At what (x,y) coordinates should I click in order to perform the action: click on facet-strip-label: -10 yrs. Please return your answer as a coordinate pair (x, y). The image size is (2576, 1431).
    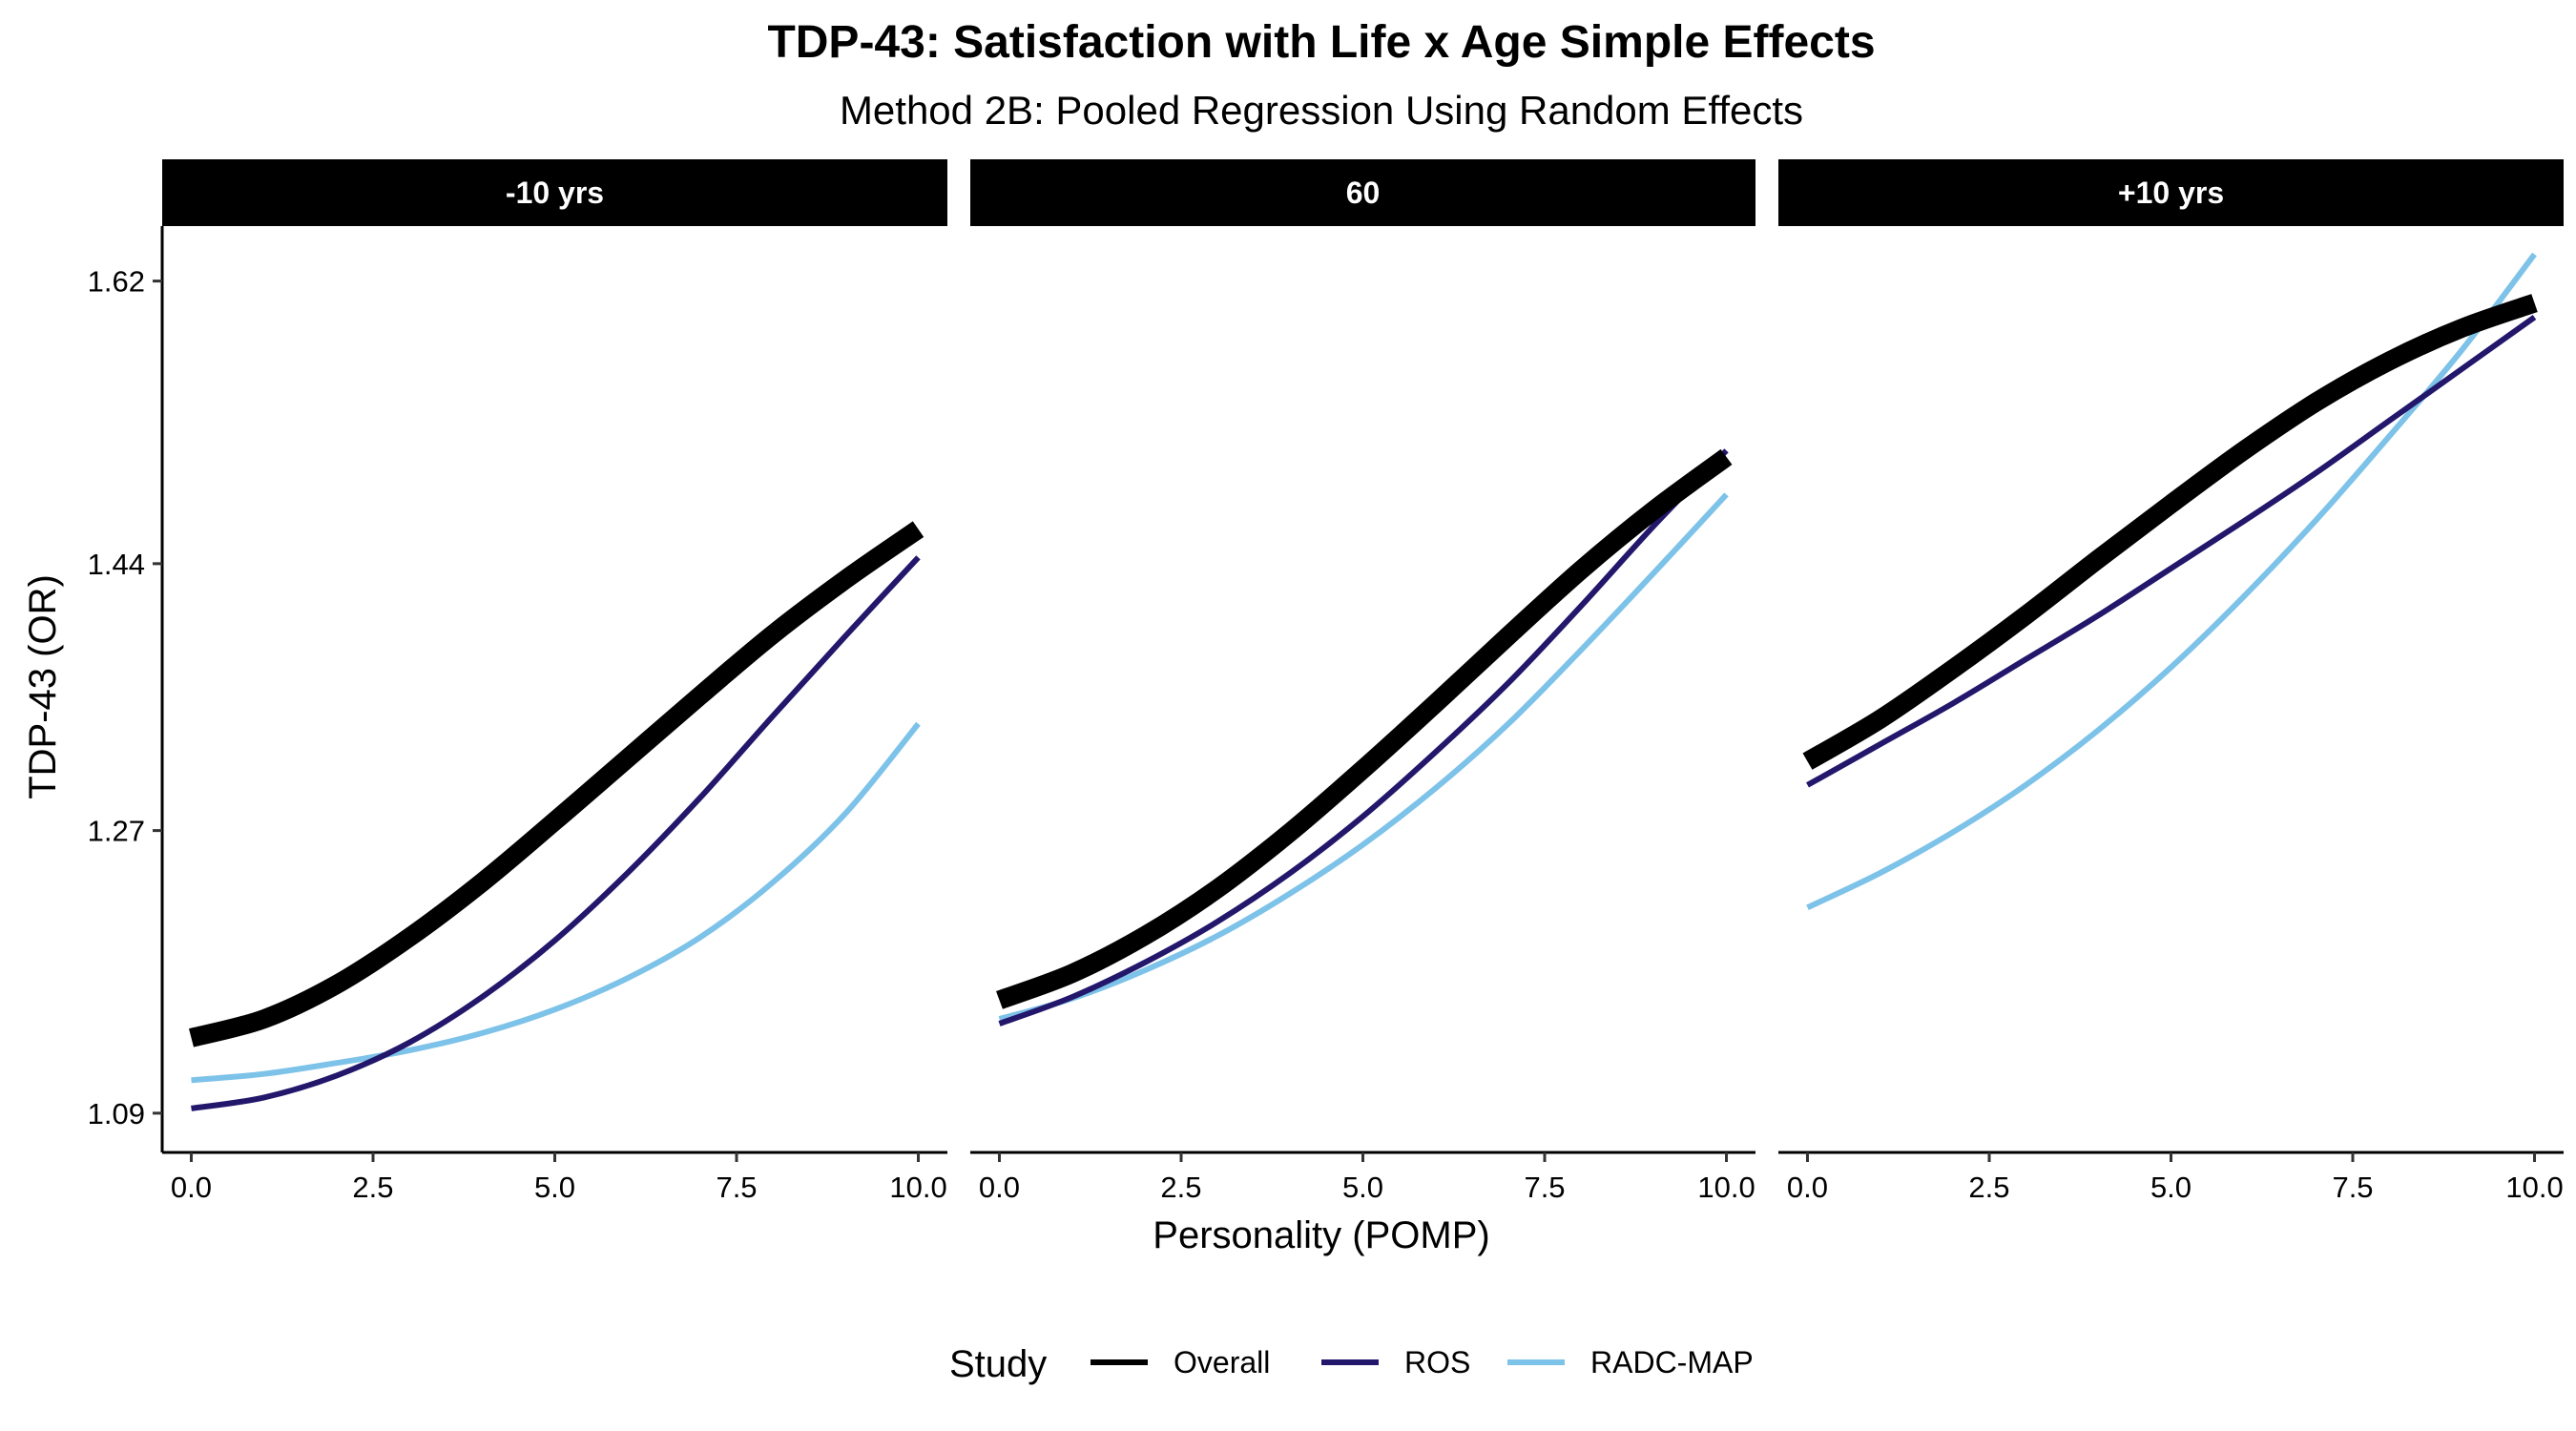
    Looking at the image, I should click on (555, 193).